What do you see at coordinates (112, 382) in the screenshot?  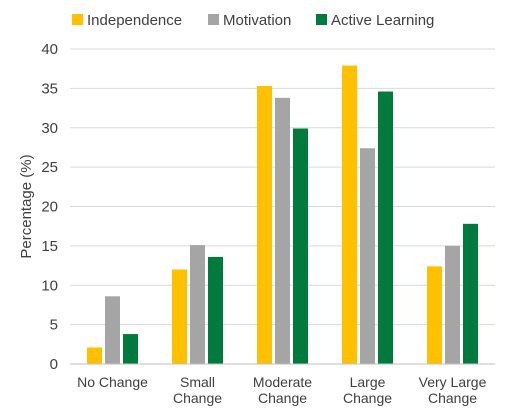 I see `x-tick-label: No Change` at bounding box center [112, 382].